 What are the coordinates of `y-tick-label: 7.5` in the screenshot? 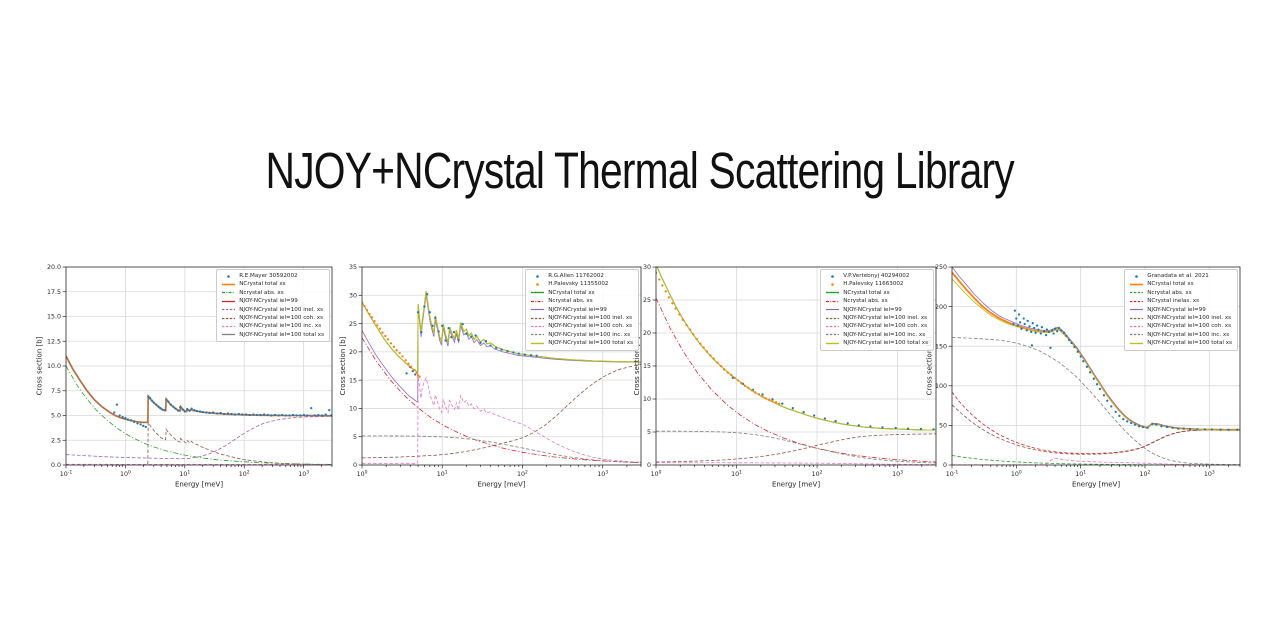 It's located at (56, 391).